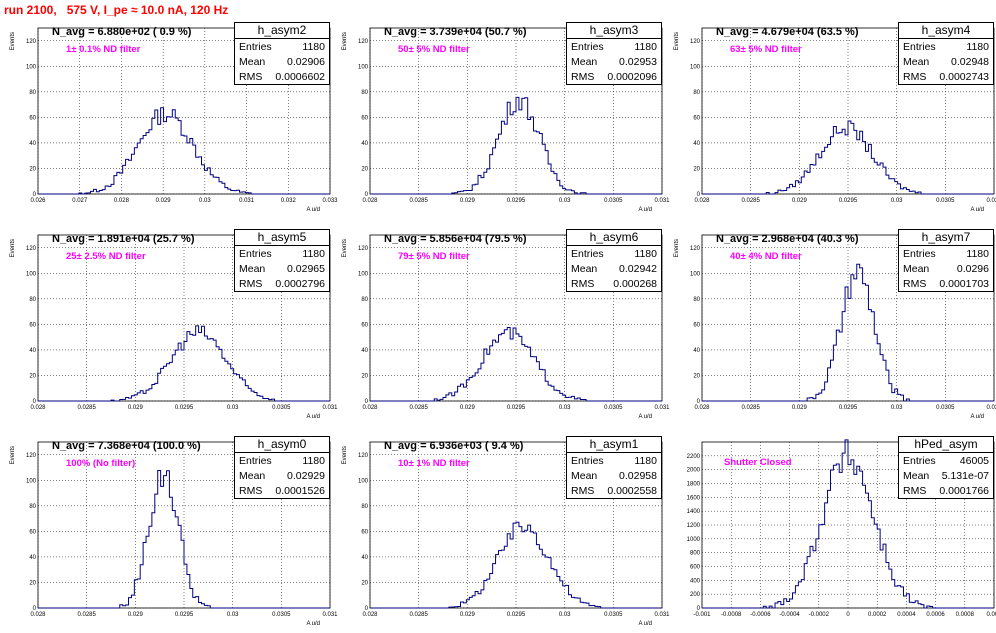 The image size is (996, 633). Describe the element at coordinates (694, 498) in the screenshot. I see `y-tick-label: 1600` at that location.